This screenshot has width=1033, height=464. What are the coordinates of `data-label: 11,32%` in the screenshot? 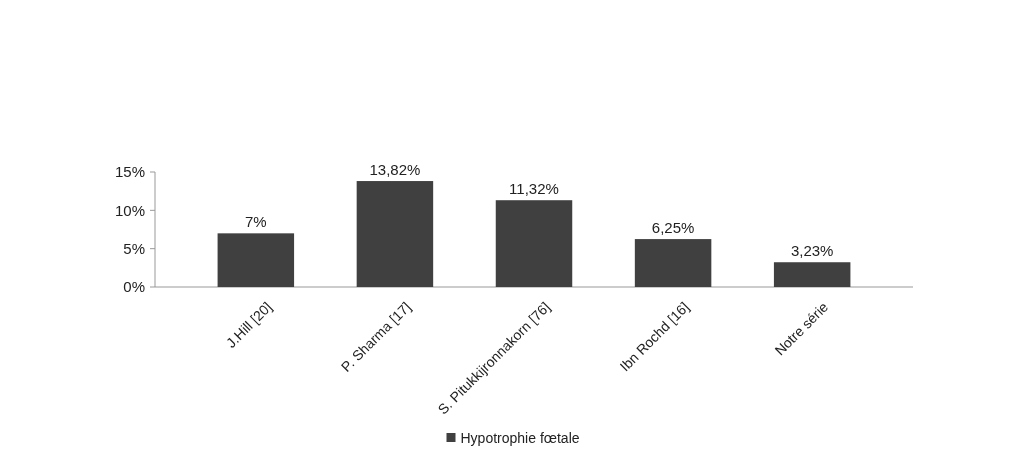 It's located at (534, 189).